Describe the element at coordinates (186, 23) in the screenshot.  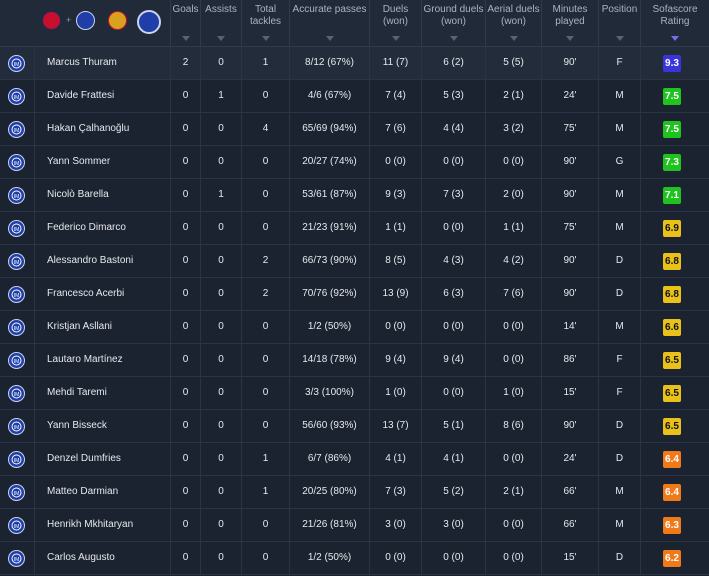
I see `col-goals: Goals` at that location.